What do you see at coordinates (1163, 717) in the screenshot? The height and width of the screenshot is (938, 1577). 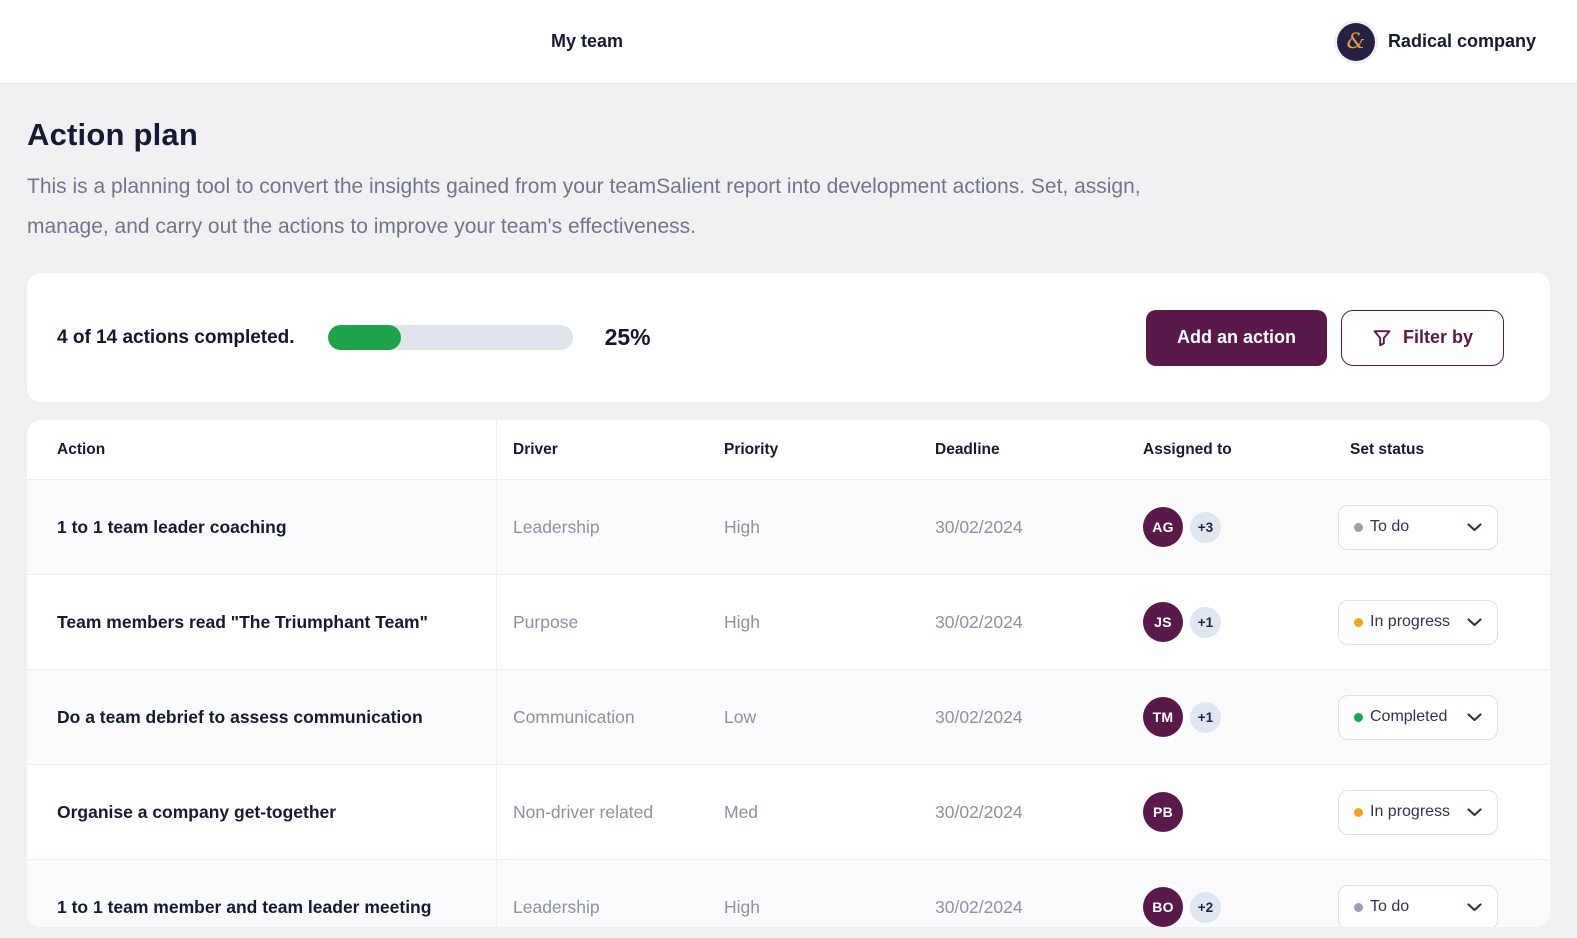 I see `avatar: TM` at bounding box center [1163, 717].